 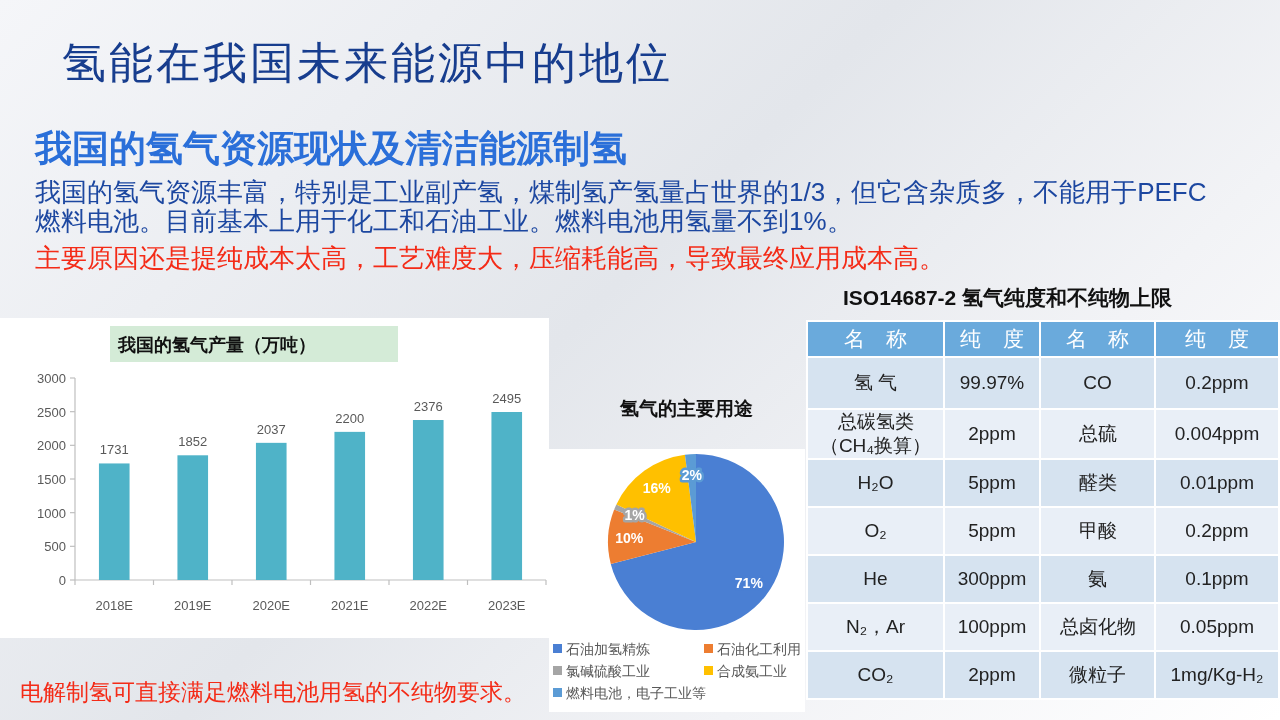 What do you see at coordinates (507, 398) in the screenshot?
I see `data-label: 2495` at bounding box center [507, 398].